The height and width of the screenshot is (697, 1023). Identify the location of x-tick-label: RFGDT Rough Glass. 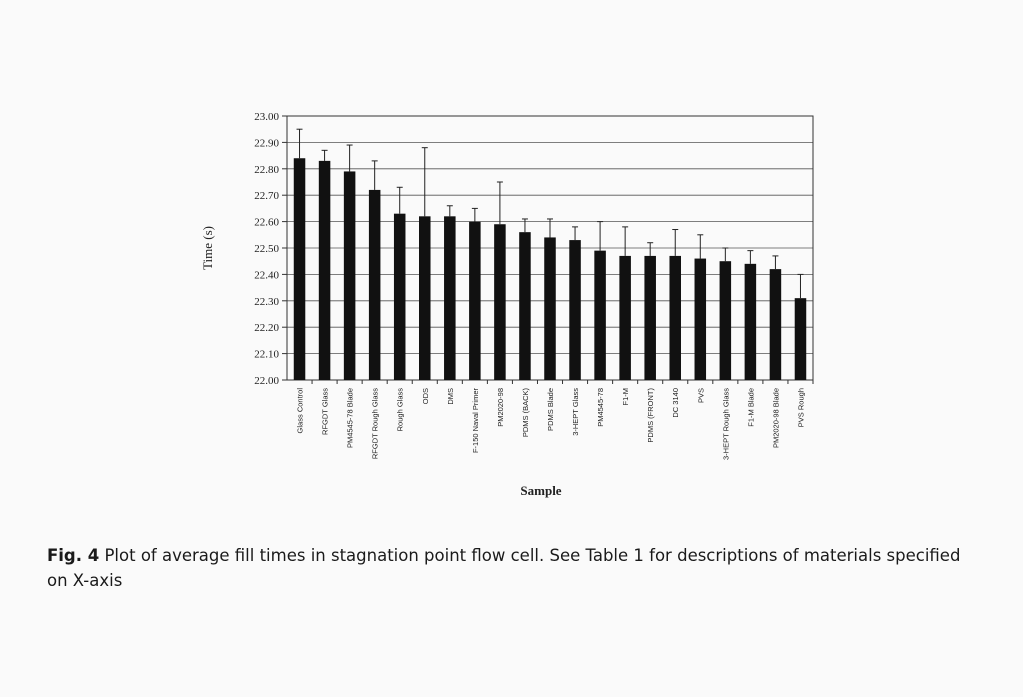
(375, 423).